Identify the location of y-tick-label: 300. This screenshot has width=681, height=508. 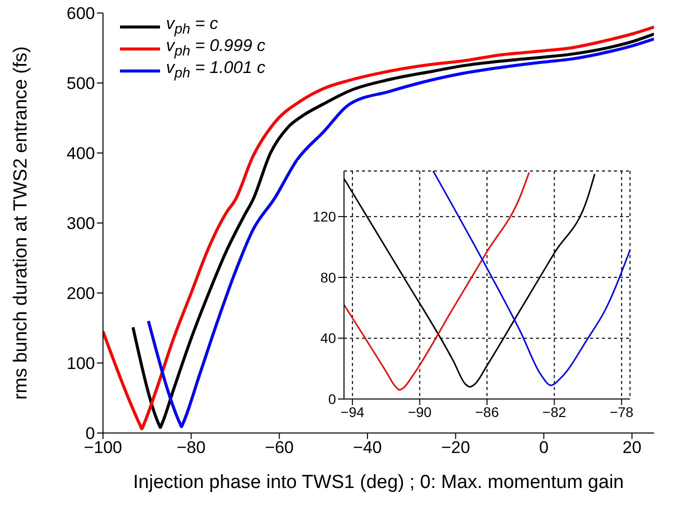
(80, 224).